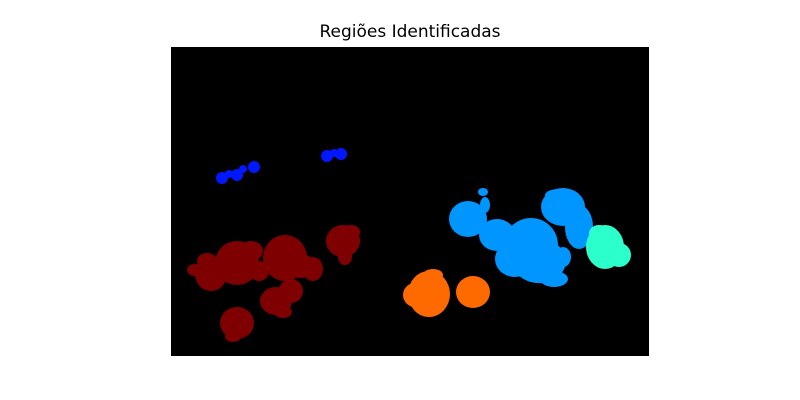  Describe the element at coordinates (446, 293) in the screenshot. I see `region-orange` at that location.